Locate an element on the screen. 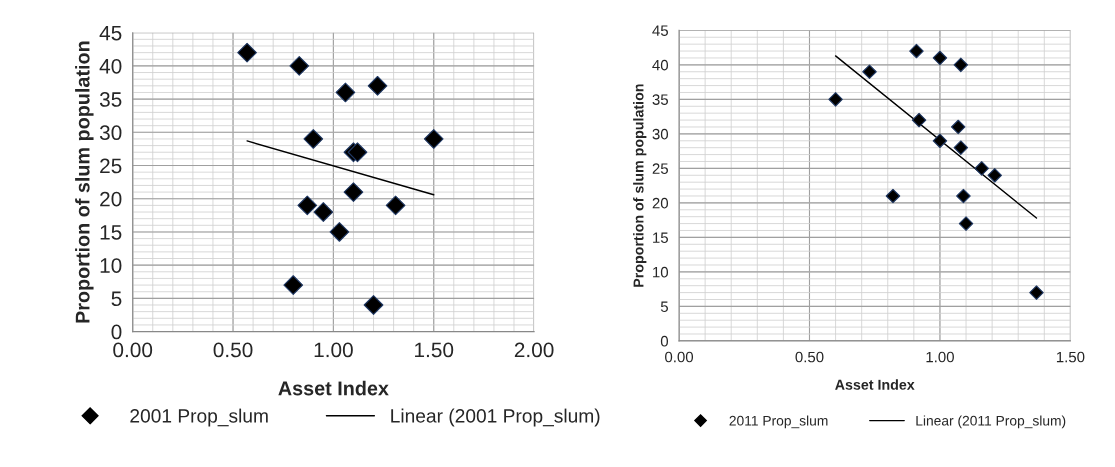  legend-label: Linear (2001 Prop_slum) is located at coordinates (495, 417).